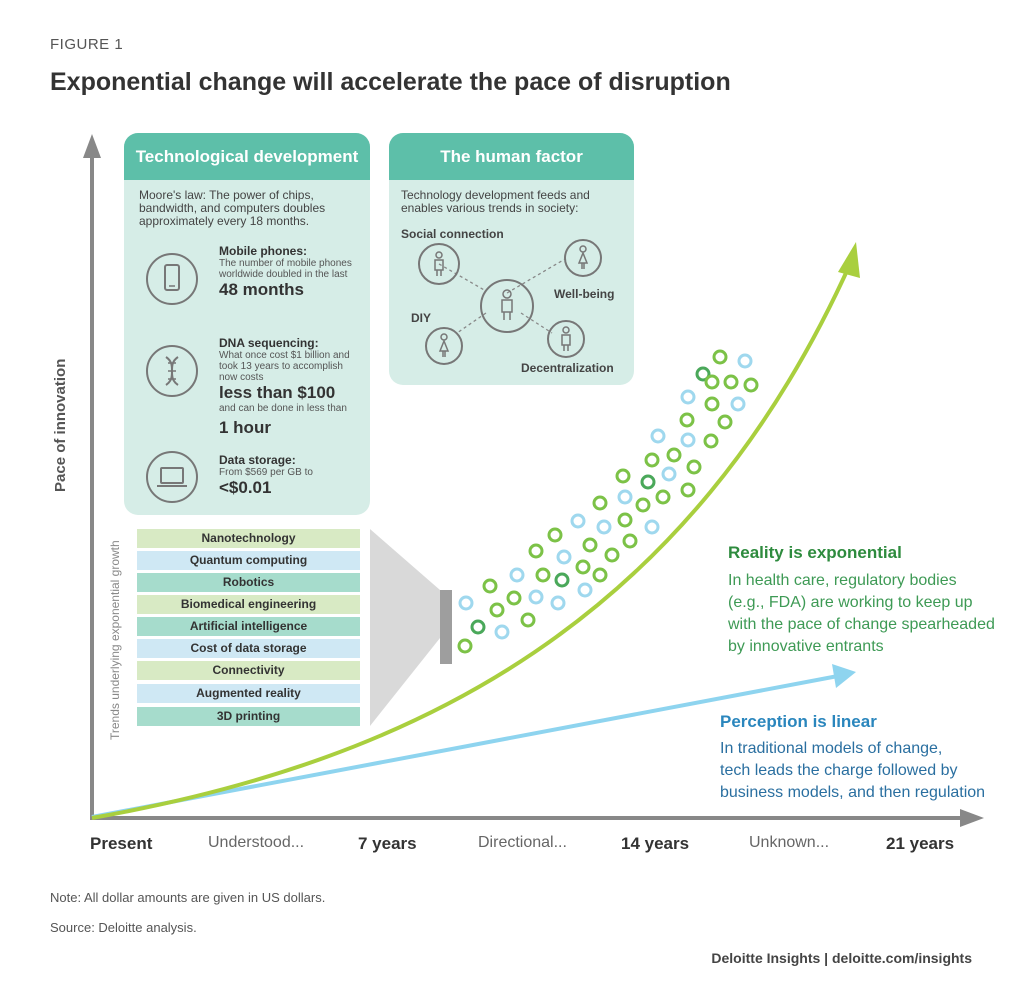 The image size is (1024, 996). Describe the element at coordinates (266, 472) in the screenshot. I see `storage-text: From $569 per GB to` at that location.